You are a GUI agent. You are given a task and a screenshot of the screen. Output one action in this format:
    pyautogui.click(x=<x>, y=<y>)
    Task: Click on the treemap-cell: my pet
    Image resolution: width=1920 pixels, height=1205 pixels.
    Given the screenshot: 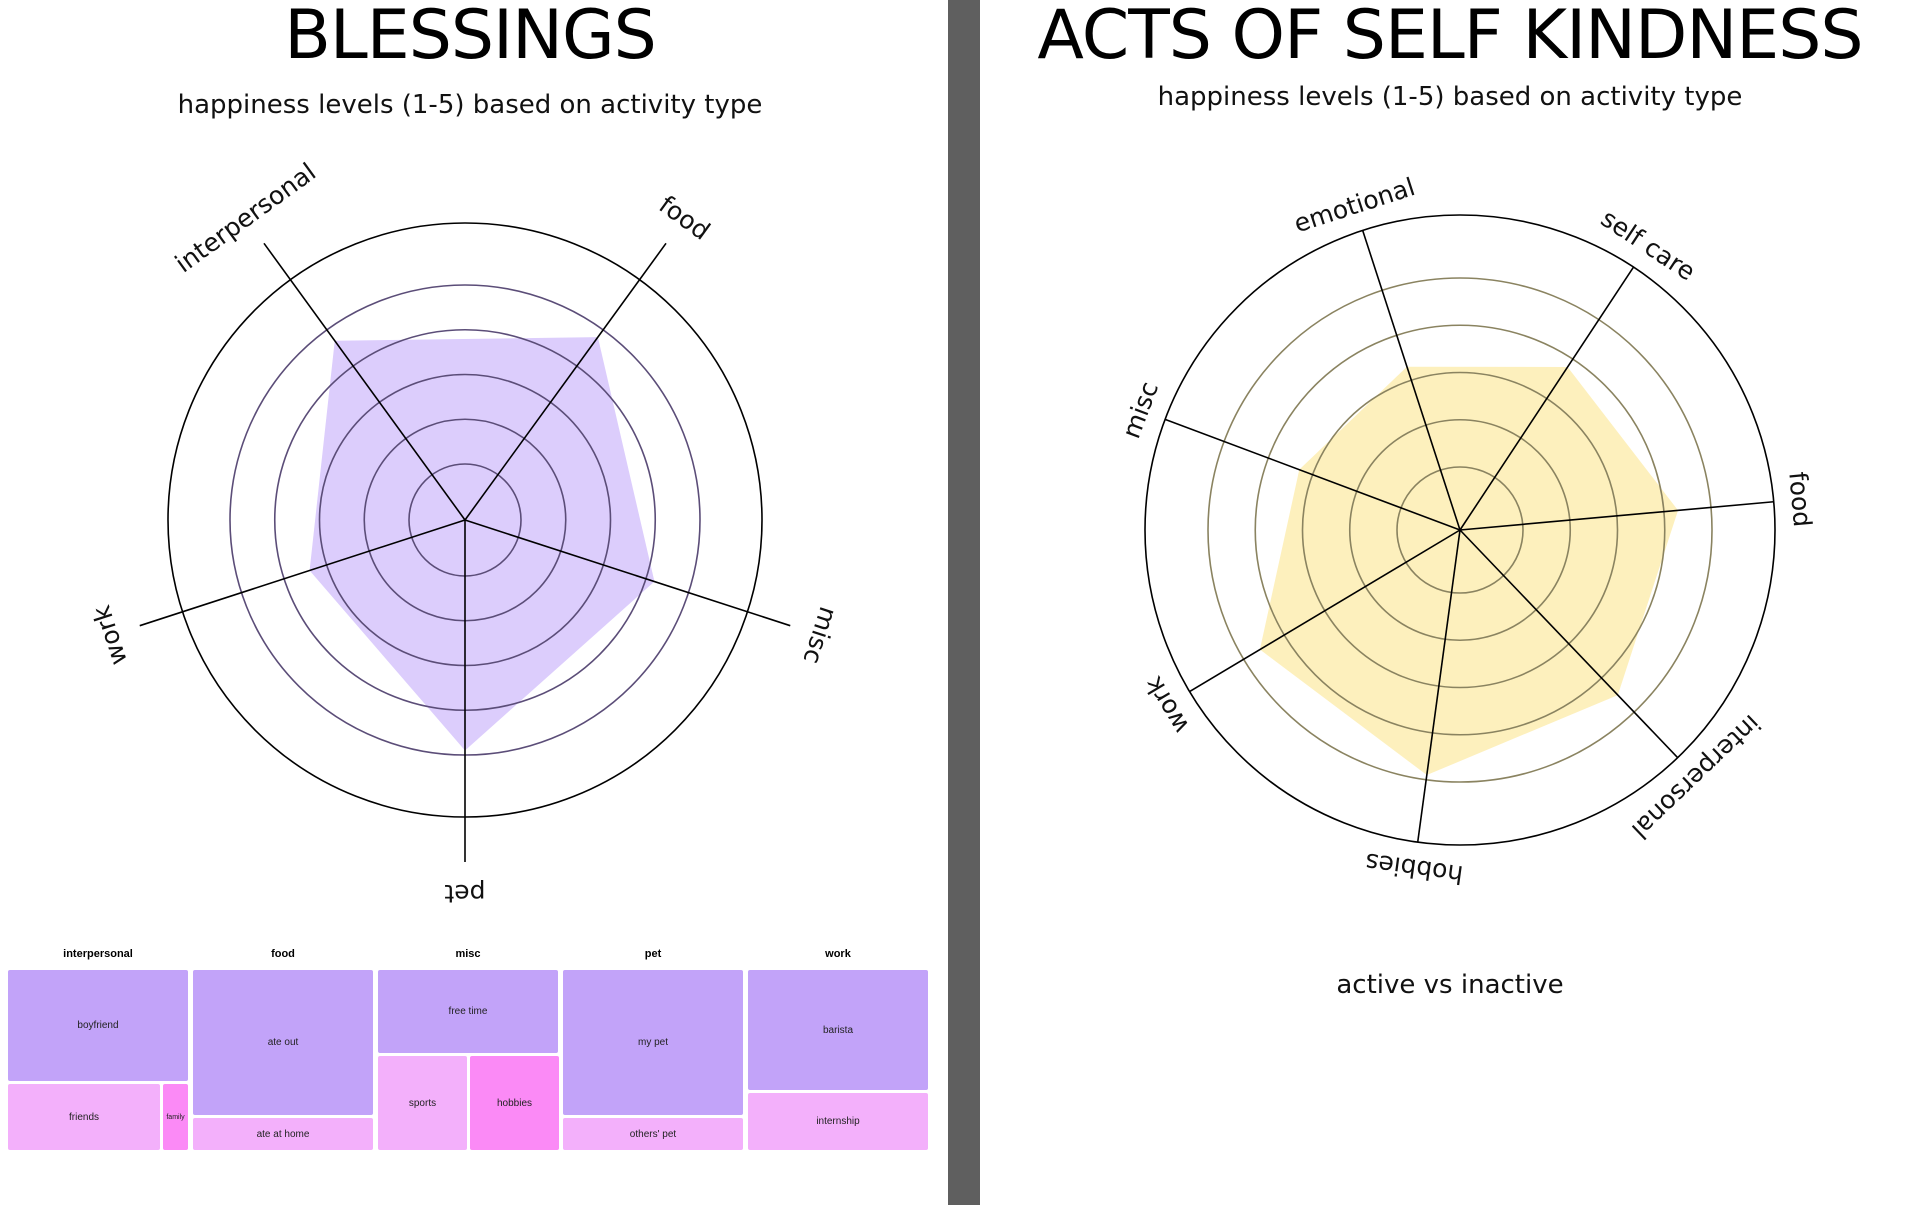 What is the action you would take?
    pyautogui.click(x=653, y=1042)
    